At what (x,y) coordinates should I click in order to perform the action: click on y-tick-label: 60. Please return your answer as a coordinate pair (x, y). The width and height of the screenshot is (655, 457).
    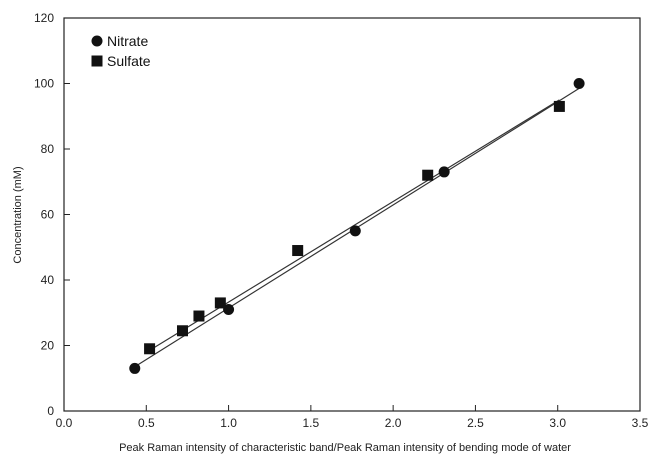
    Looking at the image, I should click on (48, 215).